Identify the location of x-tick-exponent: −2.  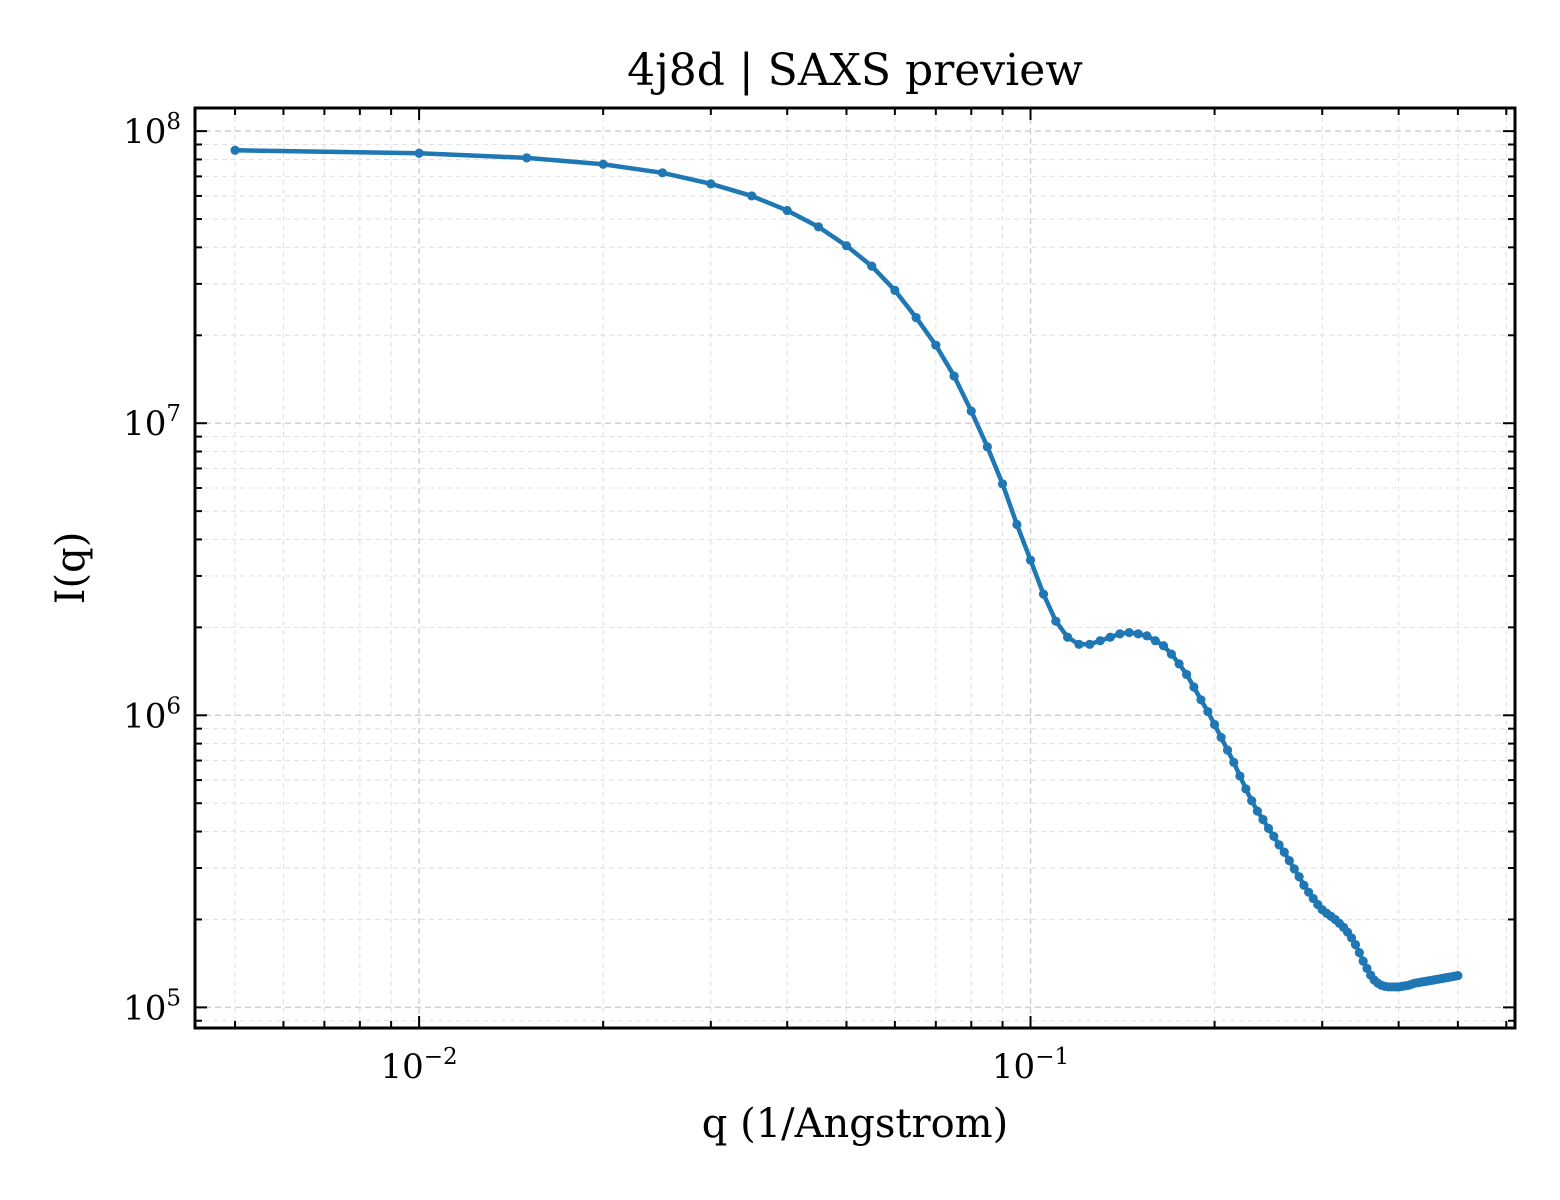
(441, 1057).